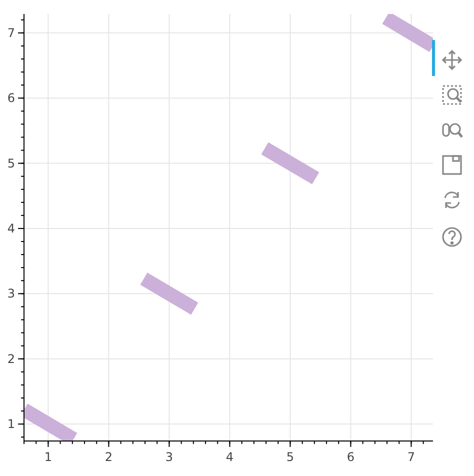 The height and width of the screenshot is (476, 474). What do you see at coordinates (11, 33) in the screenshot?
I see `y-tick-label: 7` at bounding box center [11, 33].